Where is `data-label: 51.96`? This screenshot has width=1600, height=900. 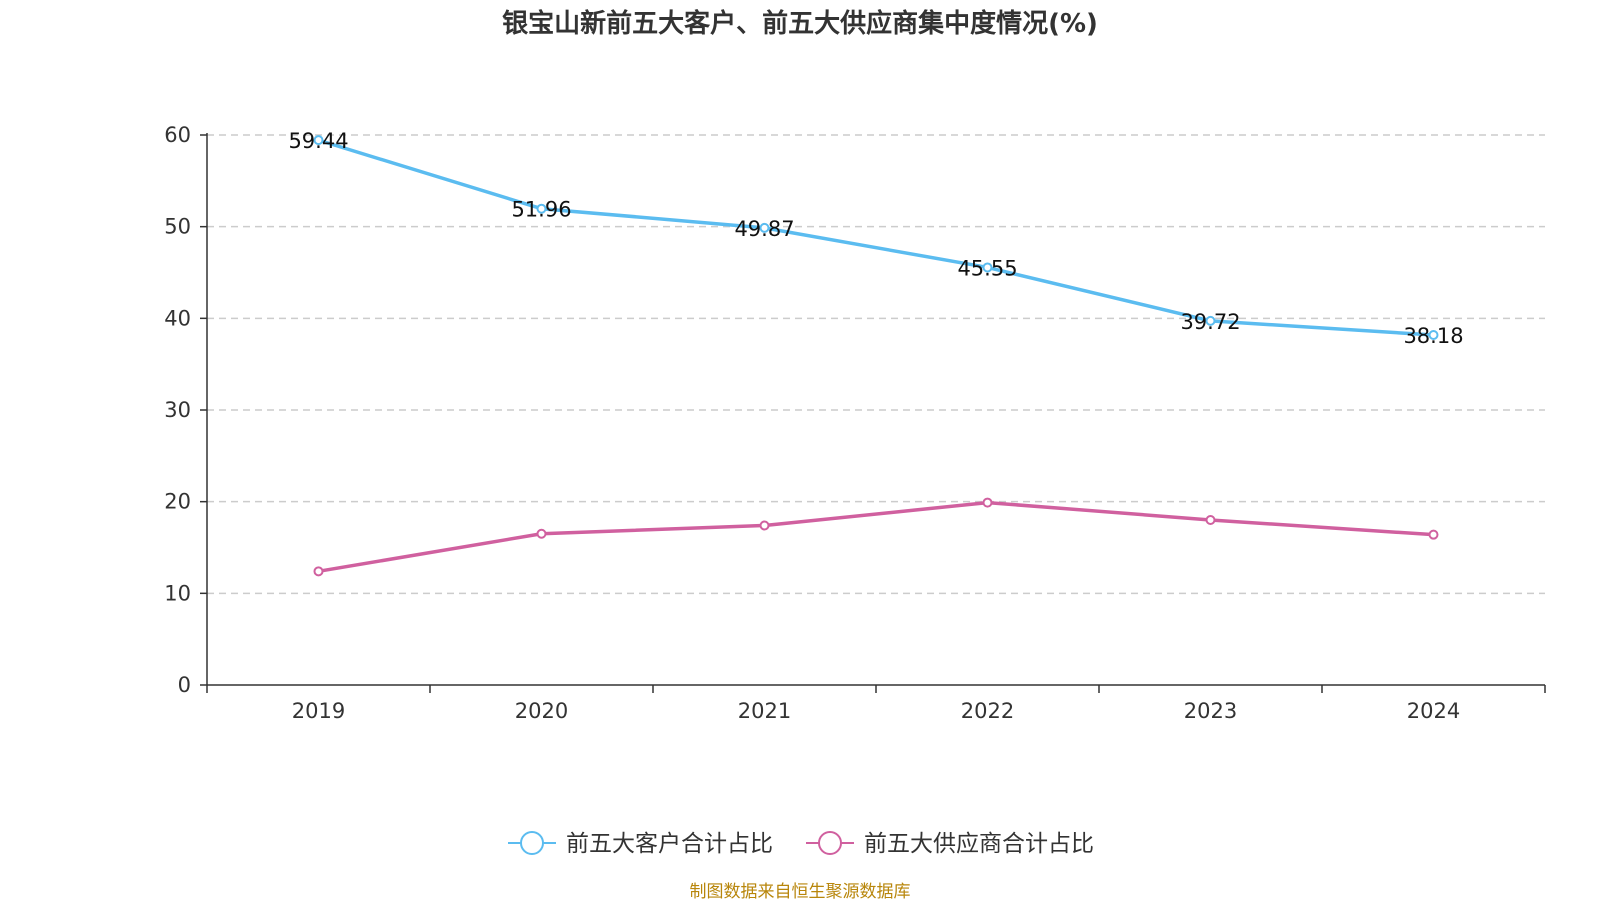 data-label: 51.96 is located at coordinates (541, 210).